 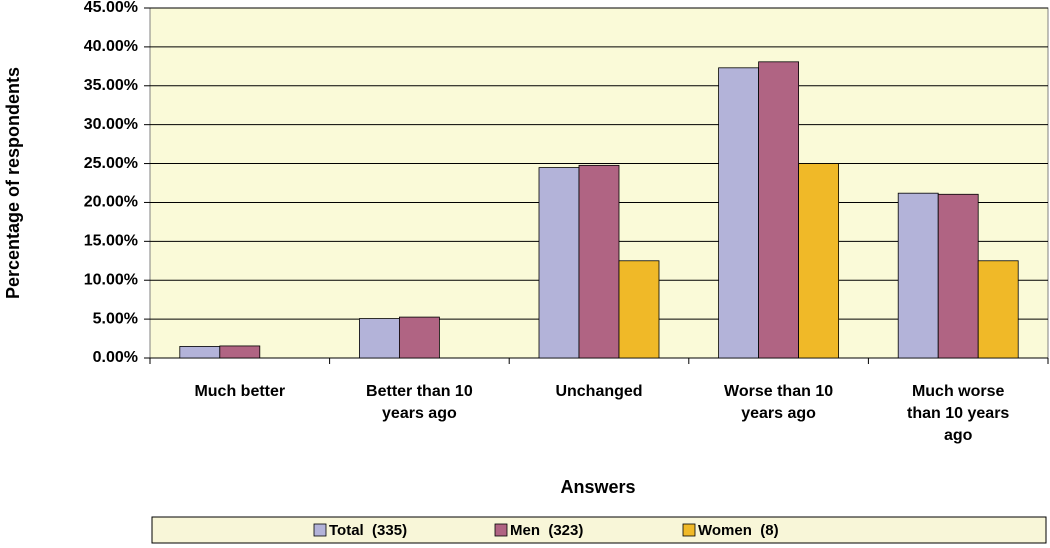 What do you see at coordinates (546, 530) in the screenshot?
I see `legend-label: Men (323)` at bounding box center [546, 530].